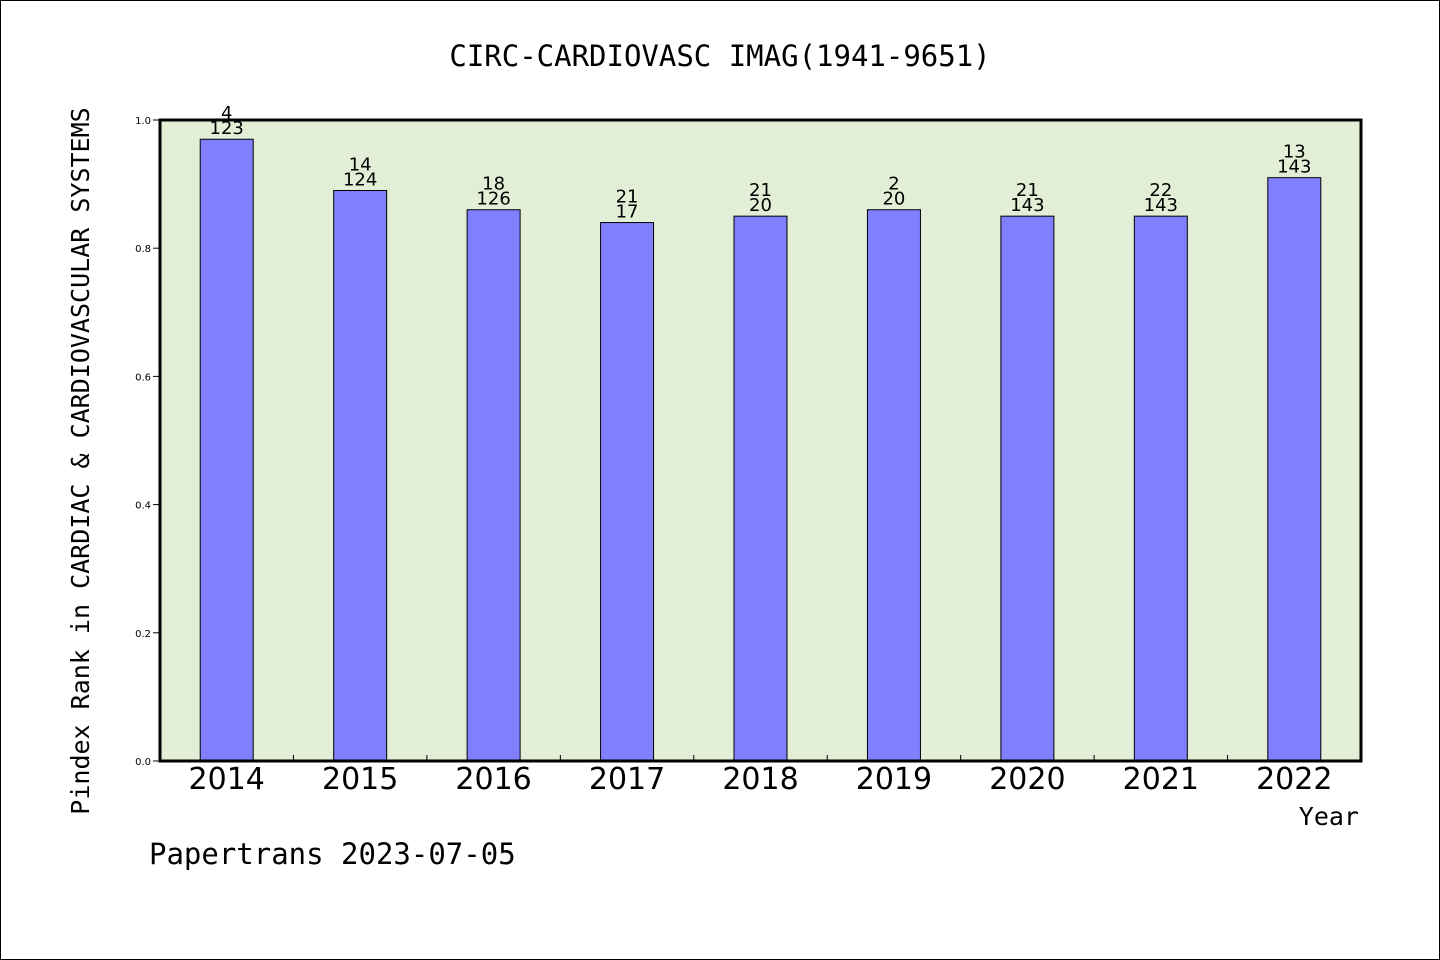  What do you see at coordinates (893, 184) in the screenshot?
I see `data-label-top: 2` at bounding box center [893, 184].